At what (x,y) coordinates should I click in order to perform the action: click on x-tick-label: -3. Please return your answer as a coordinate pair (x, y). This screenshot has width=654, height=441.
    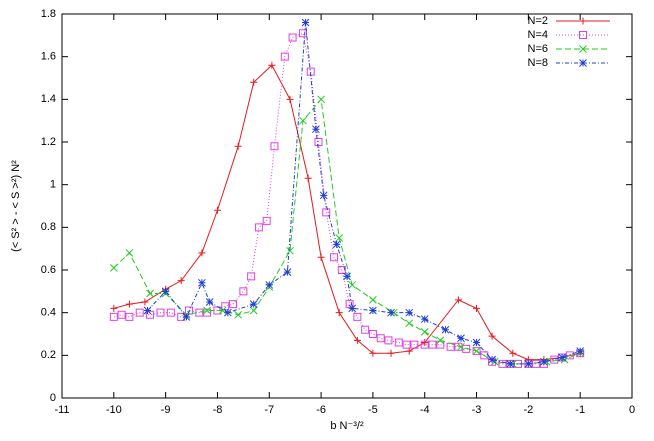
    Looking at the image, I should click on (477, 410).